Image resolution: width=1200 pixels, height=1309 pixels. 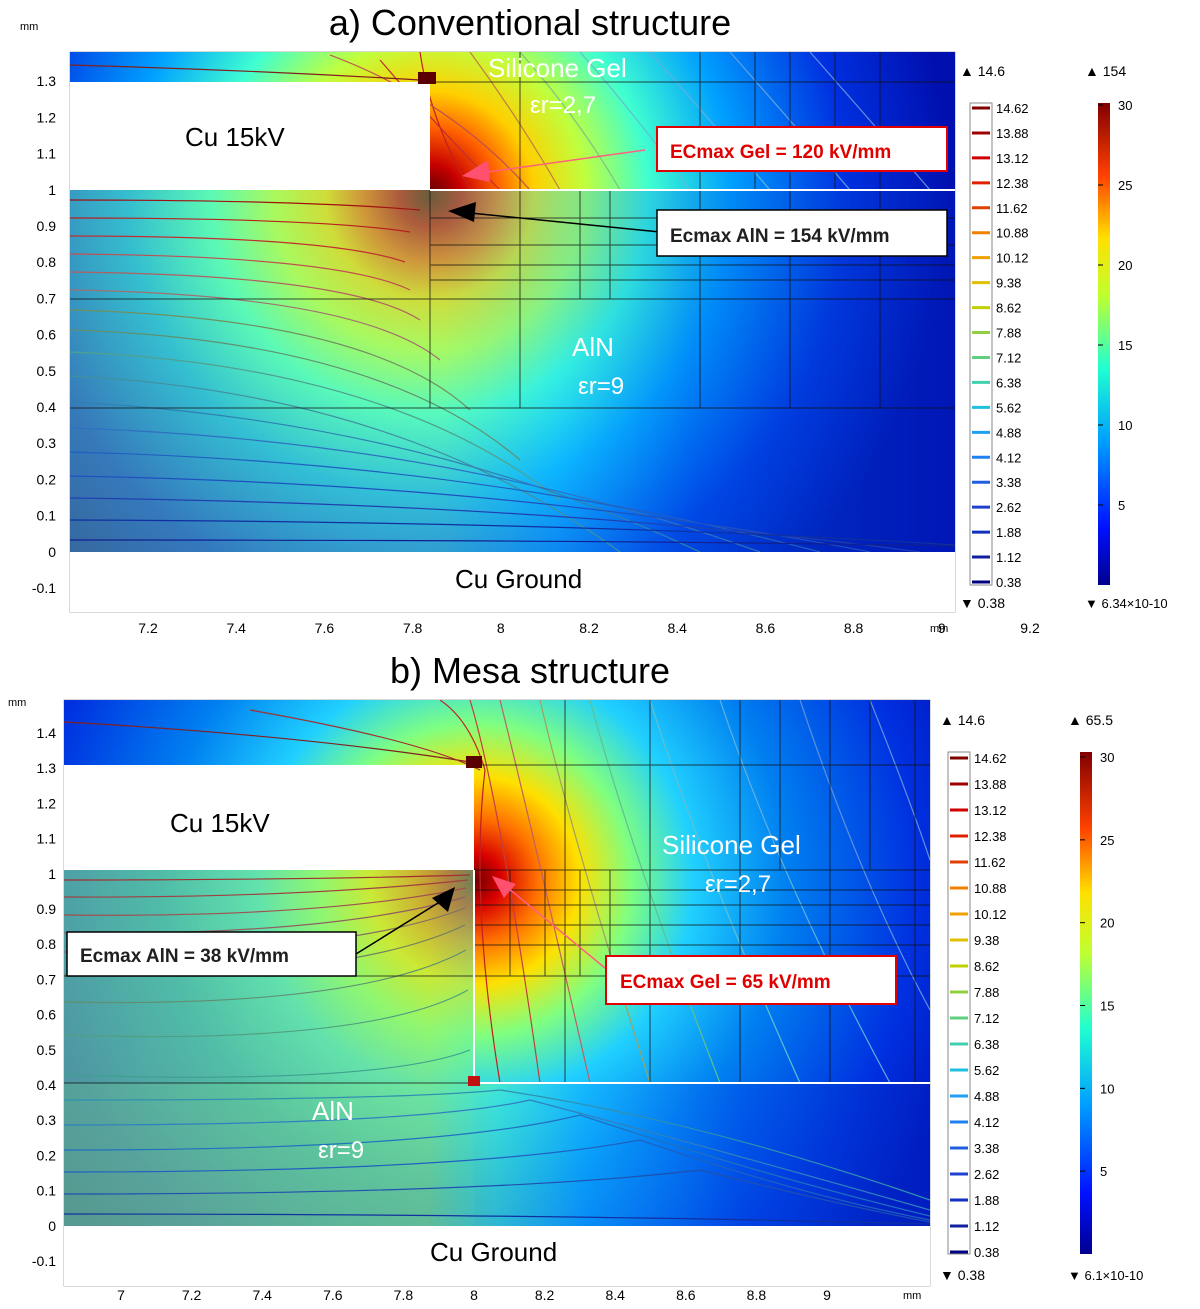 What do you see at coordinates (986, 1252) in the screenshot?
I see `panel-b-contour-level-label: 0.38` at bounding box center [986, 1252].